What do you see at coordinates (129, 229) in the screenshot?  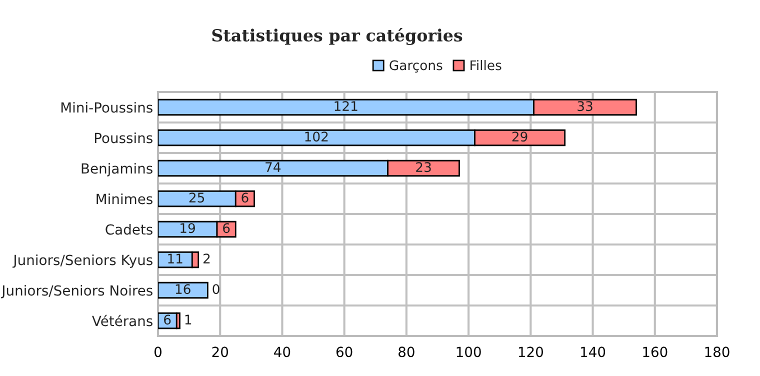 I see `y-tick-label: Cadets` at bounding box center [129, 229].